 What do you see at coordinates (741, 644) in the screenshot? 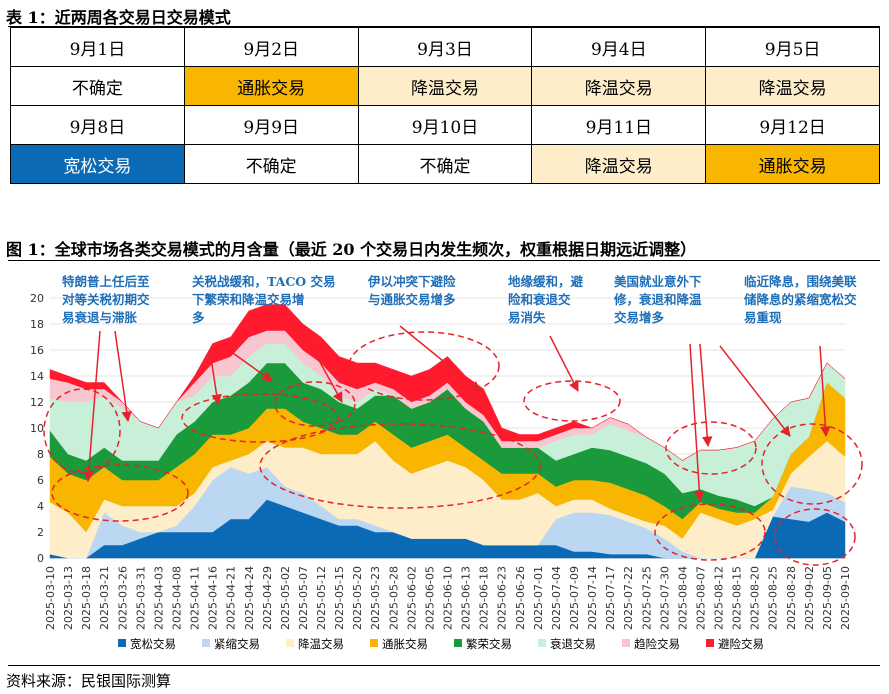
I see `legend-label: 避险交易` at bounding box center [741, 644].